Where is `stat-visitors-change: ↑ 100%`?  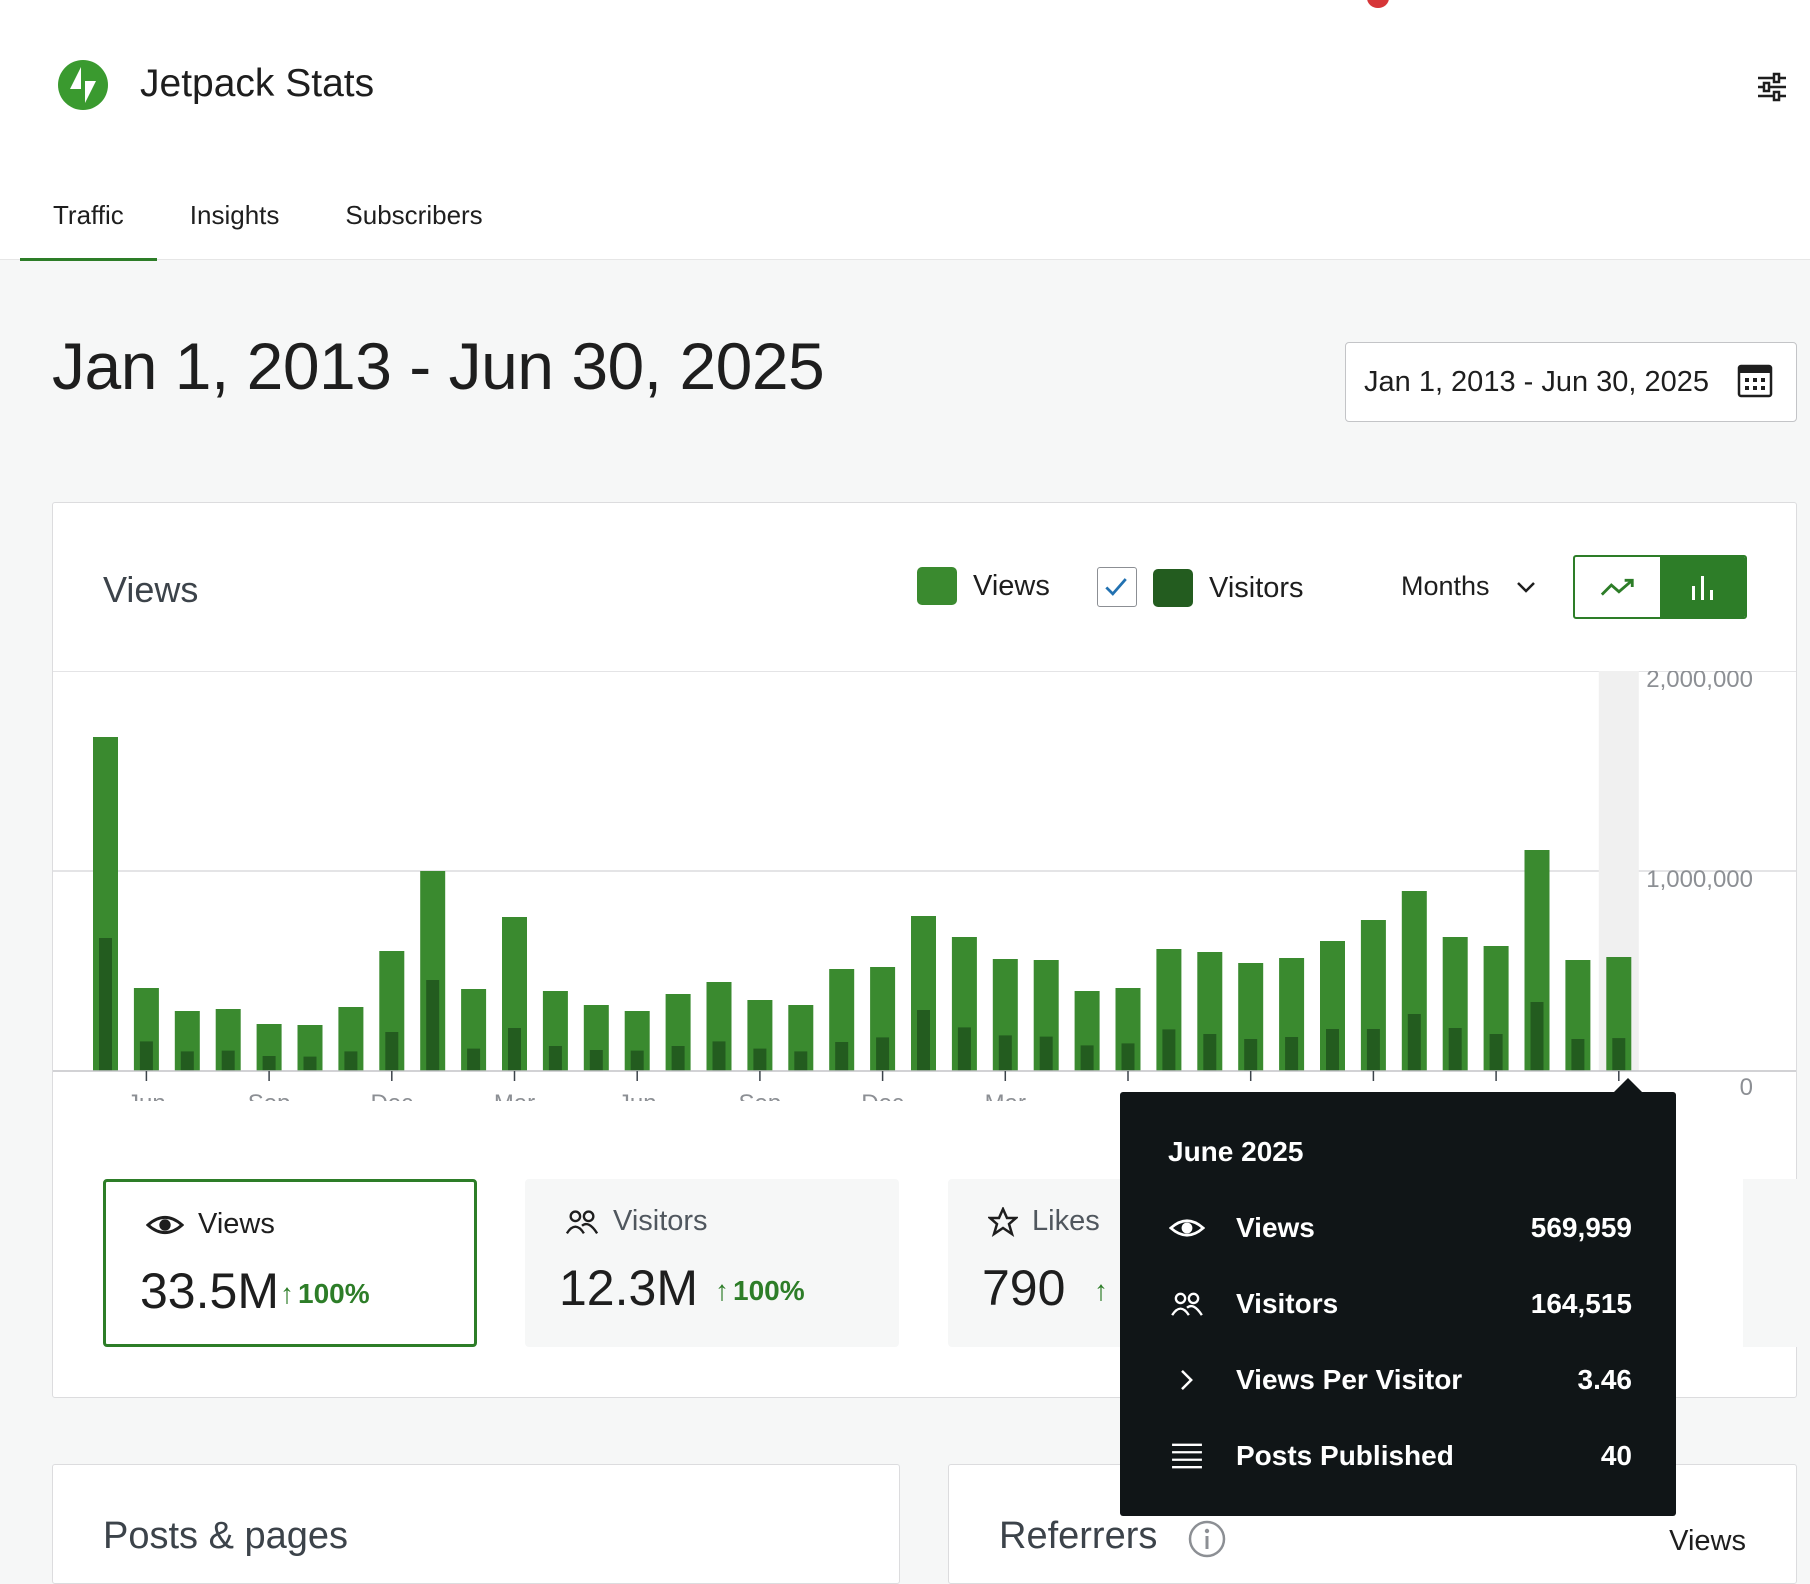 stat-visitors-change: ↑ 100% is located at coordinates (760, 1291).